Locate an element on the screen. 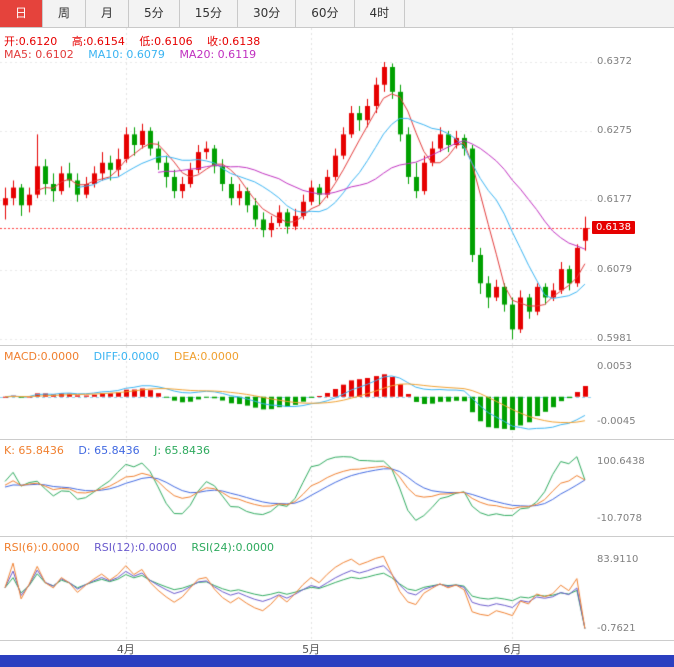  ma-legend: MA5: 0.6102 MA10: 0.6079 MA20: 0.6119 is located at coordinates (135, 54).